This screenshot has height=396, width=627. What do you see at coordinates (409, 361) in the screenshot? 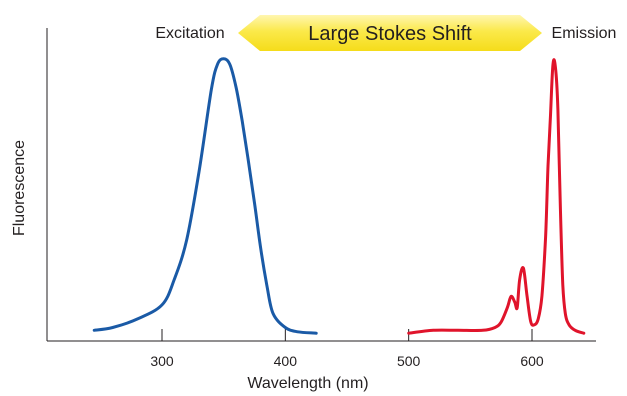
I see `x-tick-label-500: 500` at bounding box center [409, 361].